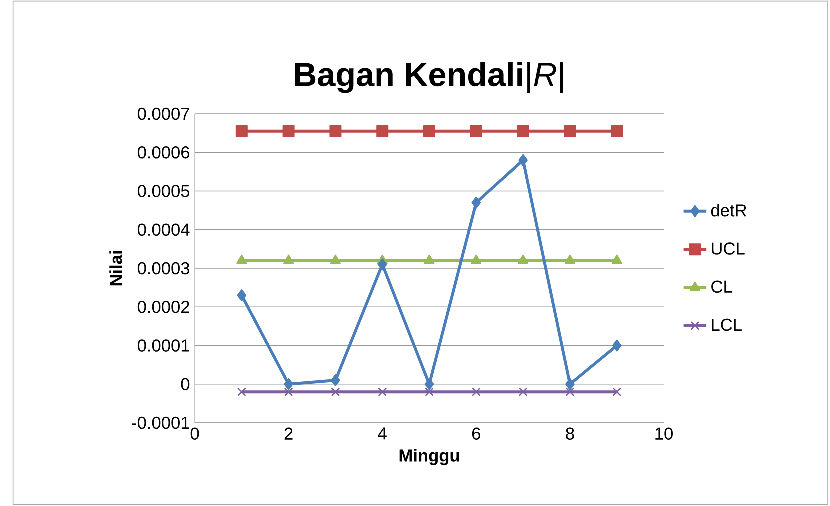 The image size is (830, 506). I want to click on x-axis-title: Minggu, so click(430, 457).